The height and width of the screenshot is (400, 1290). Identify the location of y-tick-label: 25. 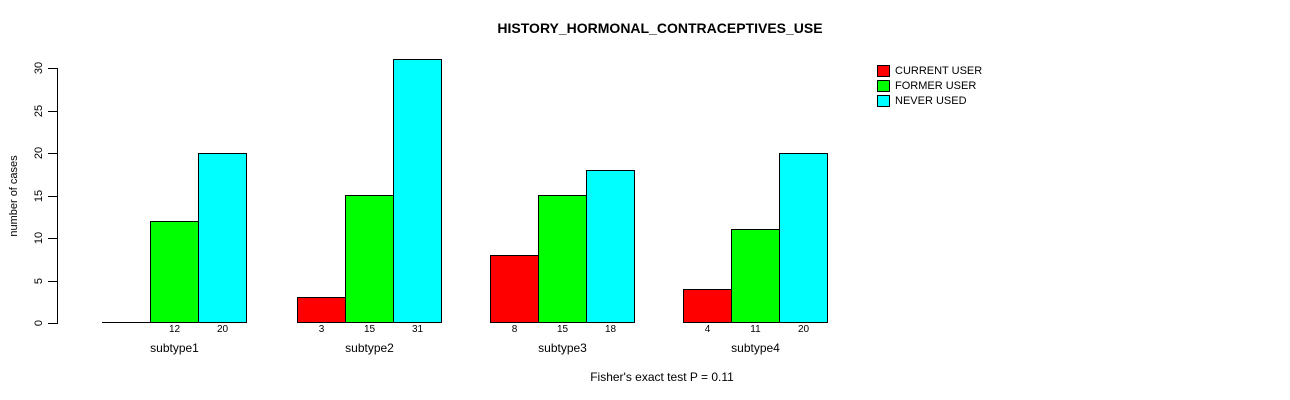
(39, 111).